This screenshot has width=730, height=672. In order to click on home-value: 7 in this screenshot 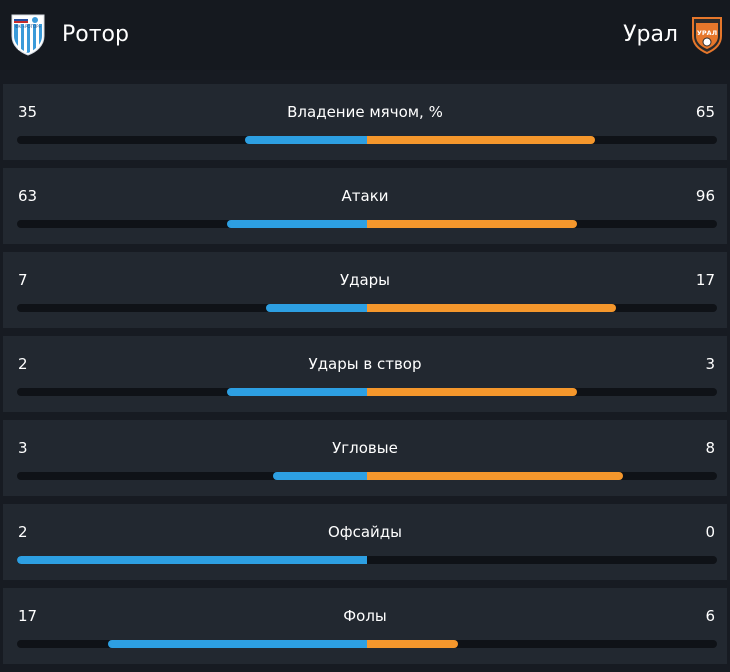, I will do `click(23, 280)`.